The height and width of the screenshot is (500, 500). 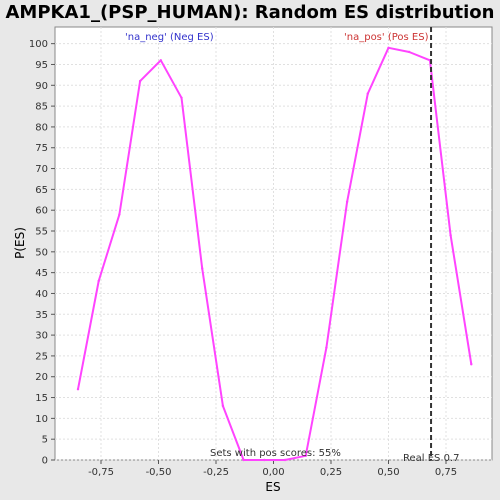 I want to click on neg-es-label: 'na_neg' (Neg ES), so click(x=169, y=37).